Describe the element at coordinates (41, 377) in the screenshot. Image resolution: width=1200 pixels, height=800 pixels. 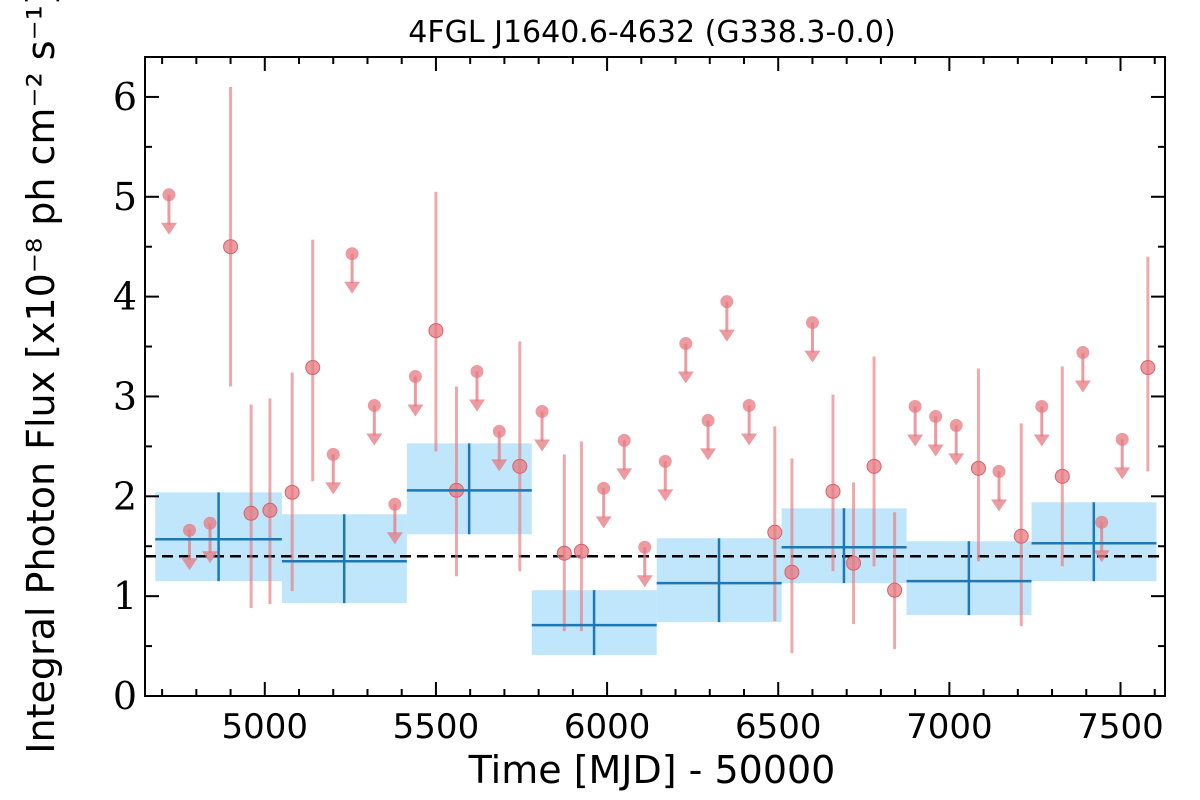
I see `y-axis-label: Integral Photon Flux [x10⁻⁸ ph cm⁻² s⁻¹]` at that location.